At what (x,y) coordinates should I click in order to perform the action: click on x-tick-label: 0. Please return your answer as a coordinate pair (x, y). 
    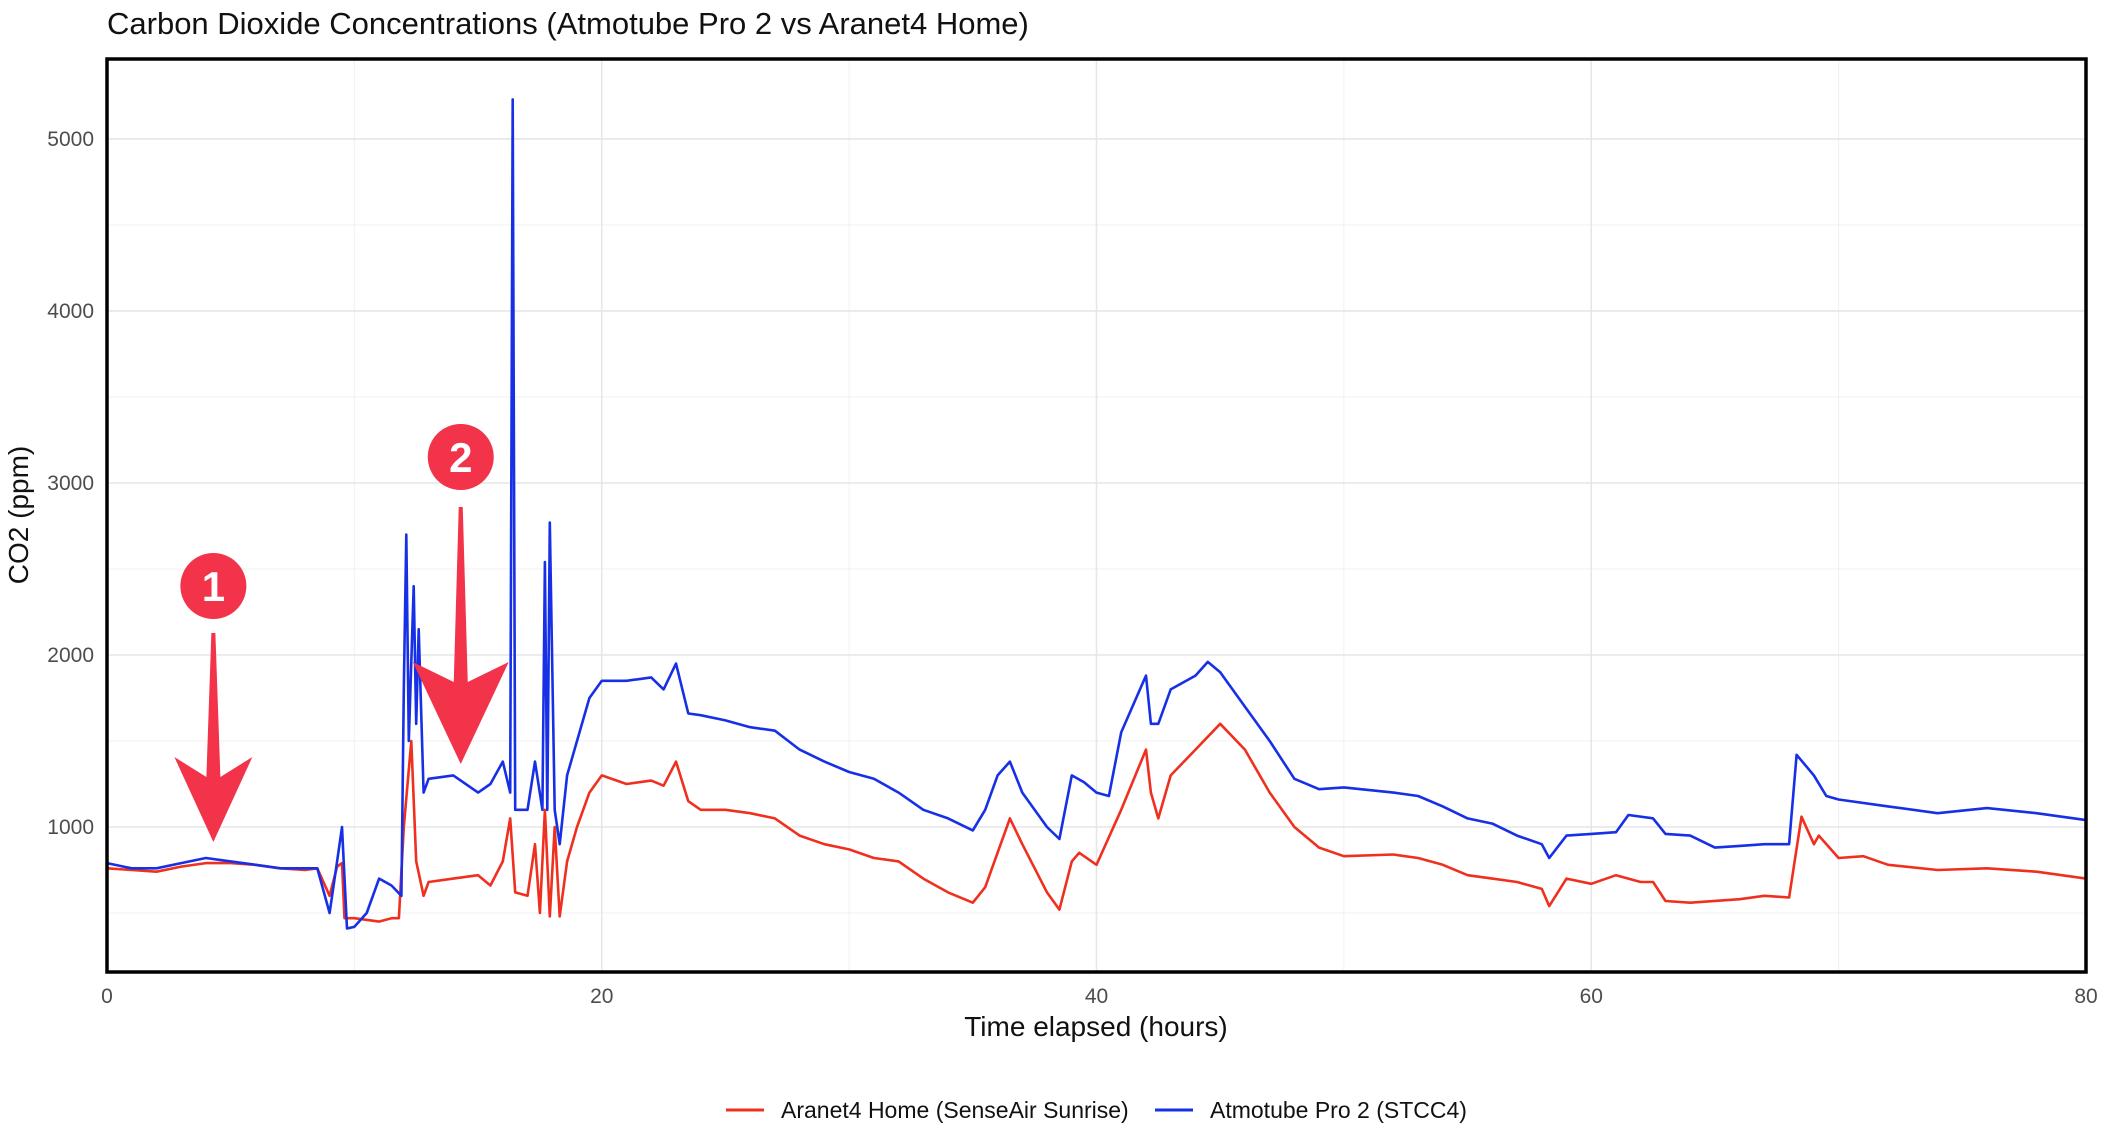
    Looking at the image, I should click on (107, 996).